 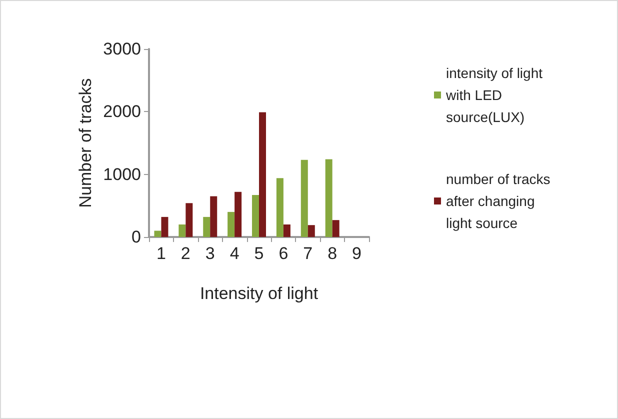 What do you see at coordinates (210, 253) in the screenshot?
I see `x-tick-label: 3` at bounding box center [210, 253].